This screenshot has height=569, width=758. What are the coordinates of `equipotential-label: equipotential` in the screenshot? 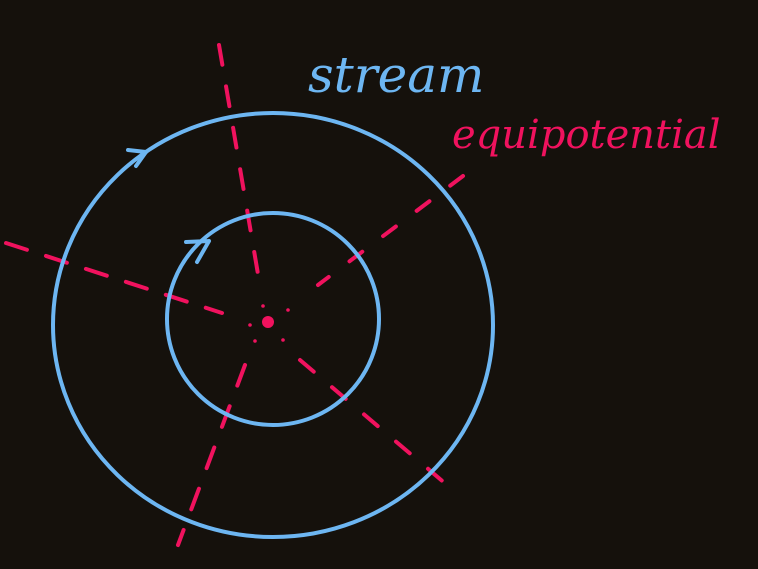 It's located at (586, 135).